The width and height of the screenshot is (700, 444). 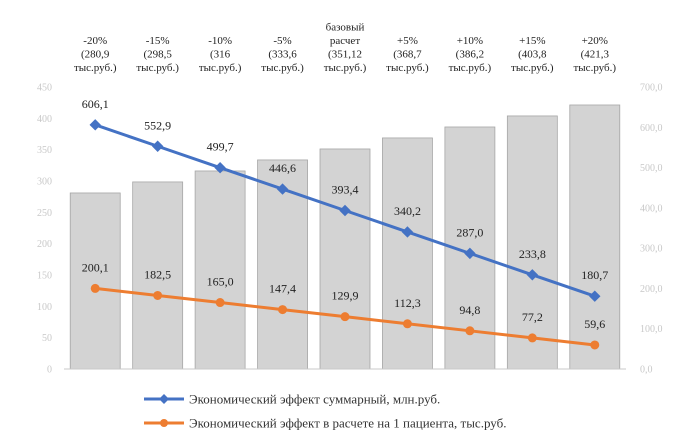 What do you see at coordinates (282, 55) in the screenshot?
I see `category-label-3-line-1: (333,6` at bounding box center [282, 55].